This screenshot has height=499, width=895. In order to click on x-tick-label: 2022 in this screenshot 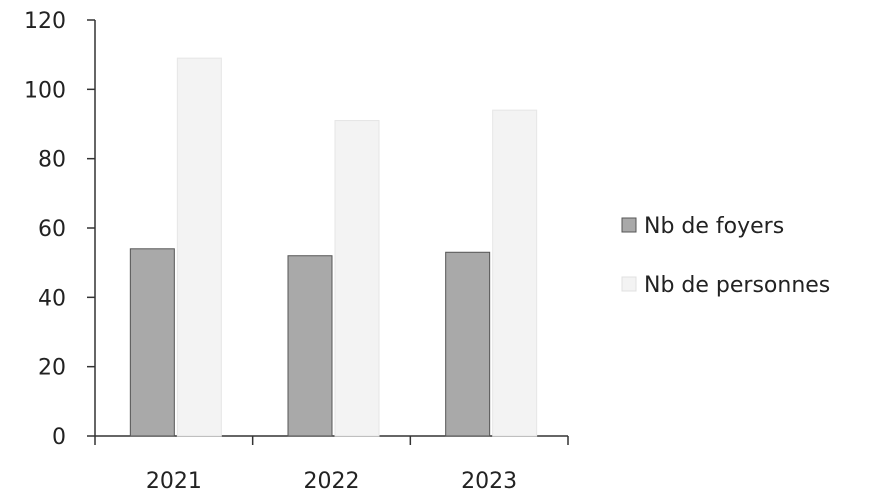, I will do `click(332, 481)`.